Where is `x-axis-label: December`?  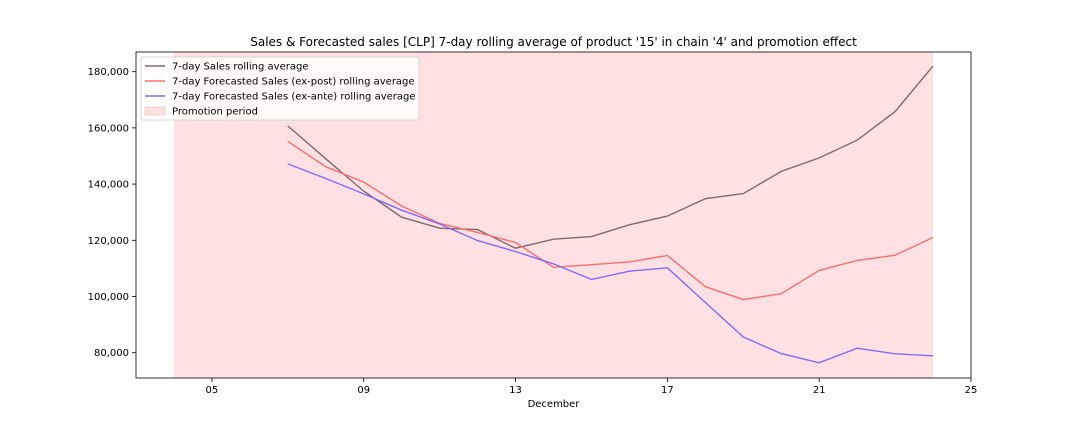
x-axis-label: December is located at coordinates (554, 404).